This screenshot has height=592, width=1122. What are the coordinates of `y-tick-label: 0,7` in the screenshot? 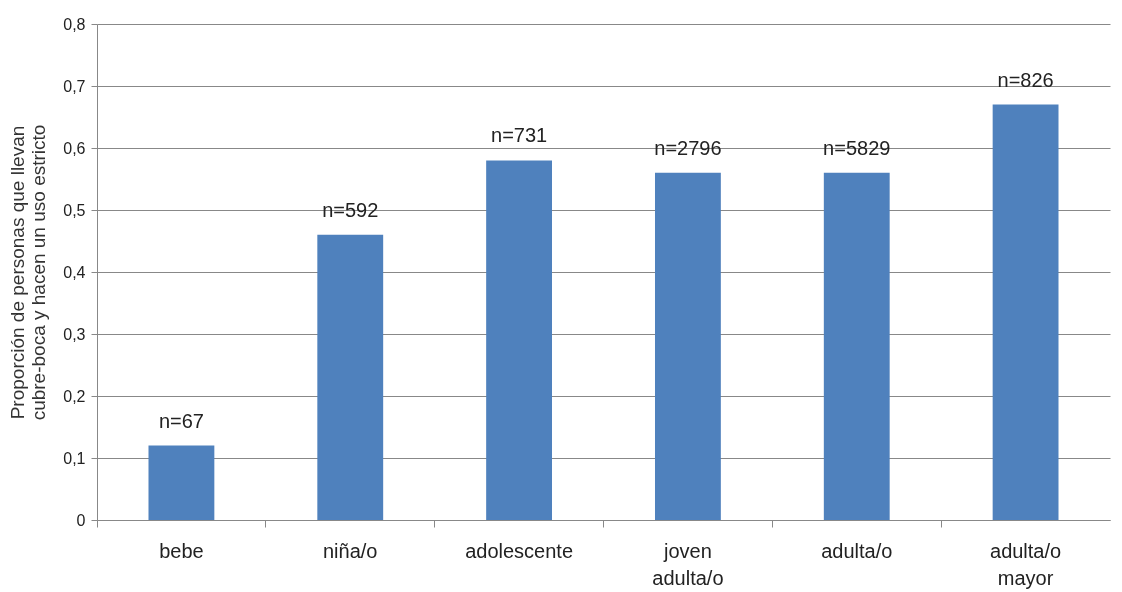 It's located at (74, 86).